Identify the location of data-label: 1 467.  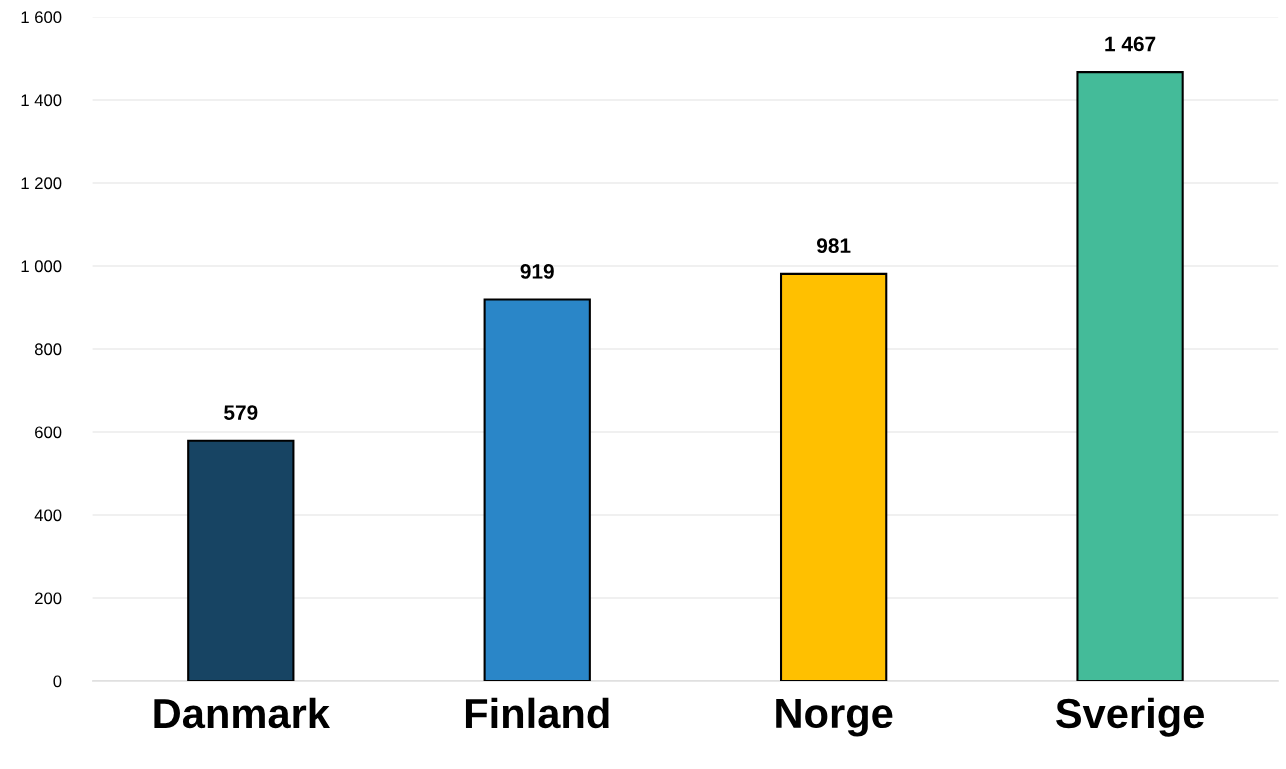
(1130, 44).